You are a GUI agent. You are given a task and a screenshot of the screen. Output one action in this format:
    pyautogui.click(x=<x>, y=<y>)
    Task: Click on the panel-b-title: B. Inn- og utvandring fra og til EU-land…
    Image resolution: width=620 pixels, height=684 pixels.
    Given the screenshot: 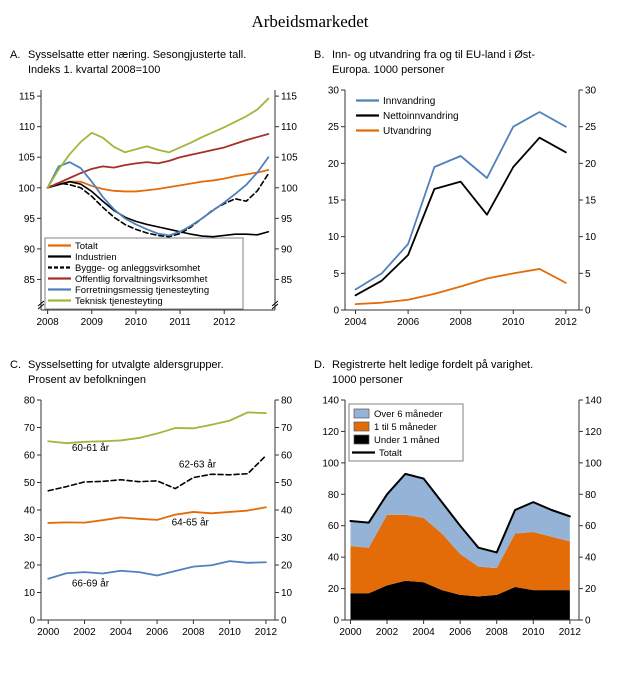 What is the action you would take?
    pyautogui.click(x=463, y=64)
    